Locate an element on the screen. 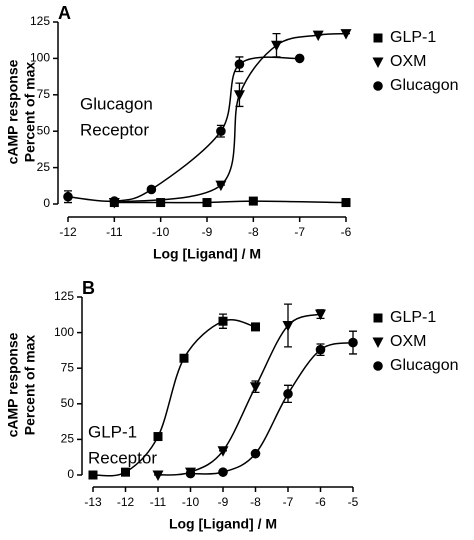 The width and height of the screenshot is (474, 540). annotation: GLP-1 is located at coordinates (112, 431).